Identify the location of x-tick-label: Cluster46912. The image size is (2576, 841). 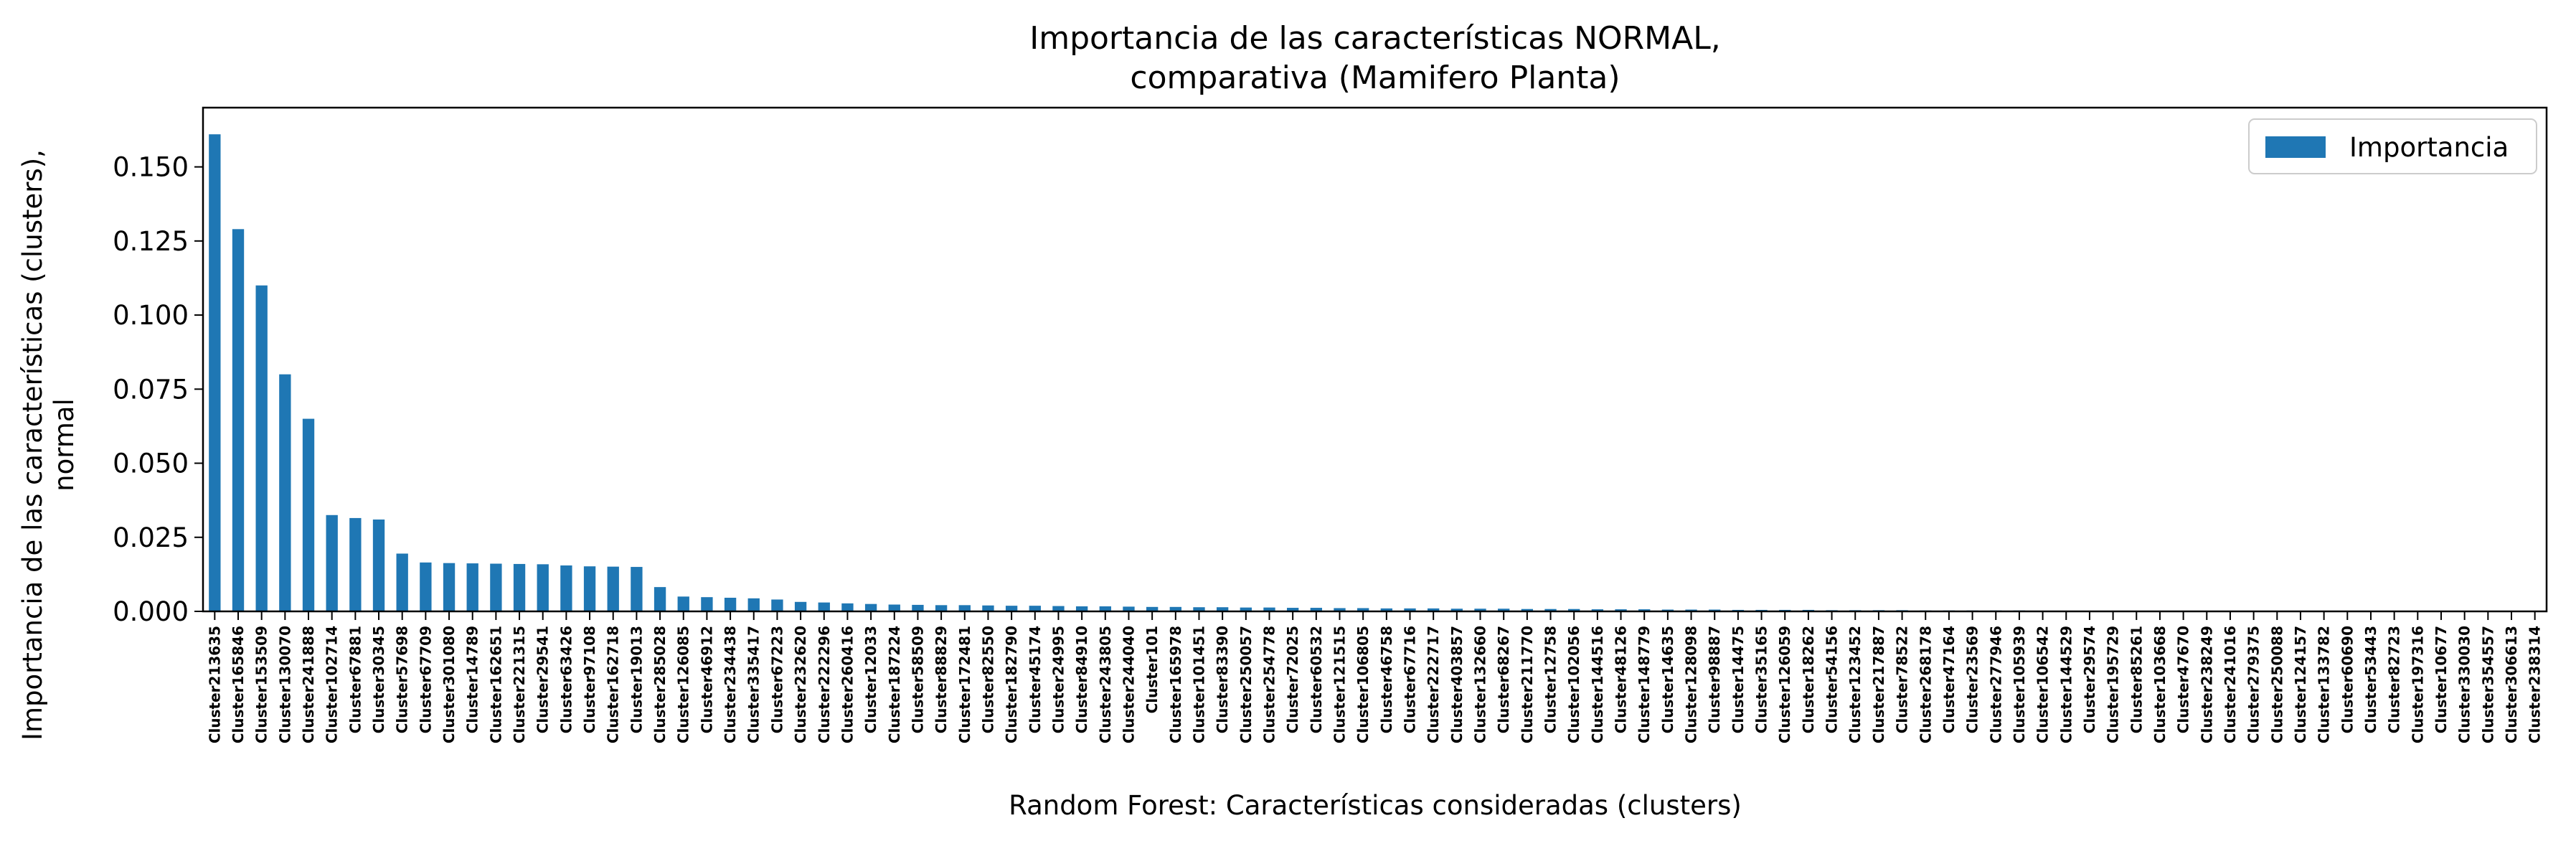
(706, 679).